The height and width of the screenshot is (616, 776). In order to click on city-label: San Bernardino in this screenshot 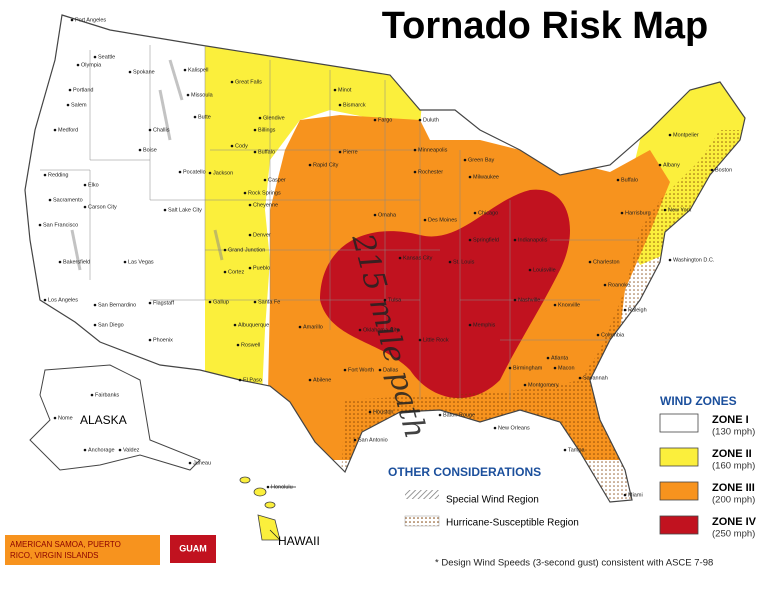, I will do `click(117, 305)`.